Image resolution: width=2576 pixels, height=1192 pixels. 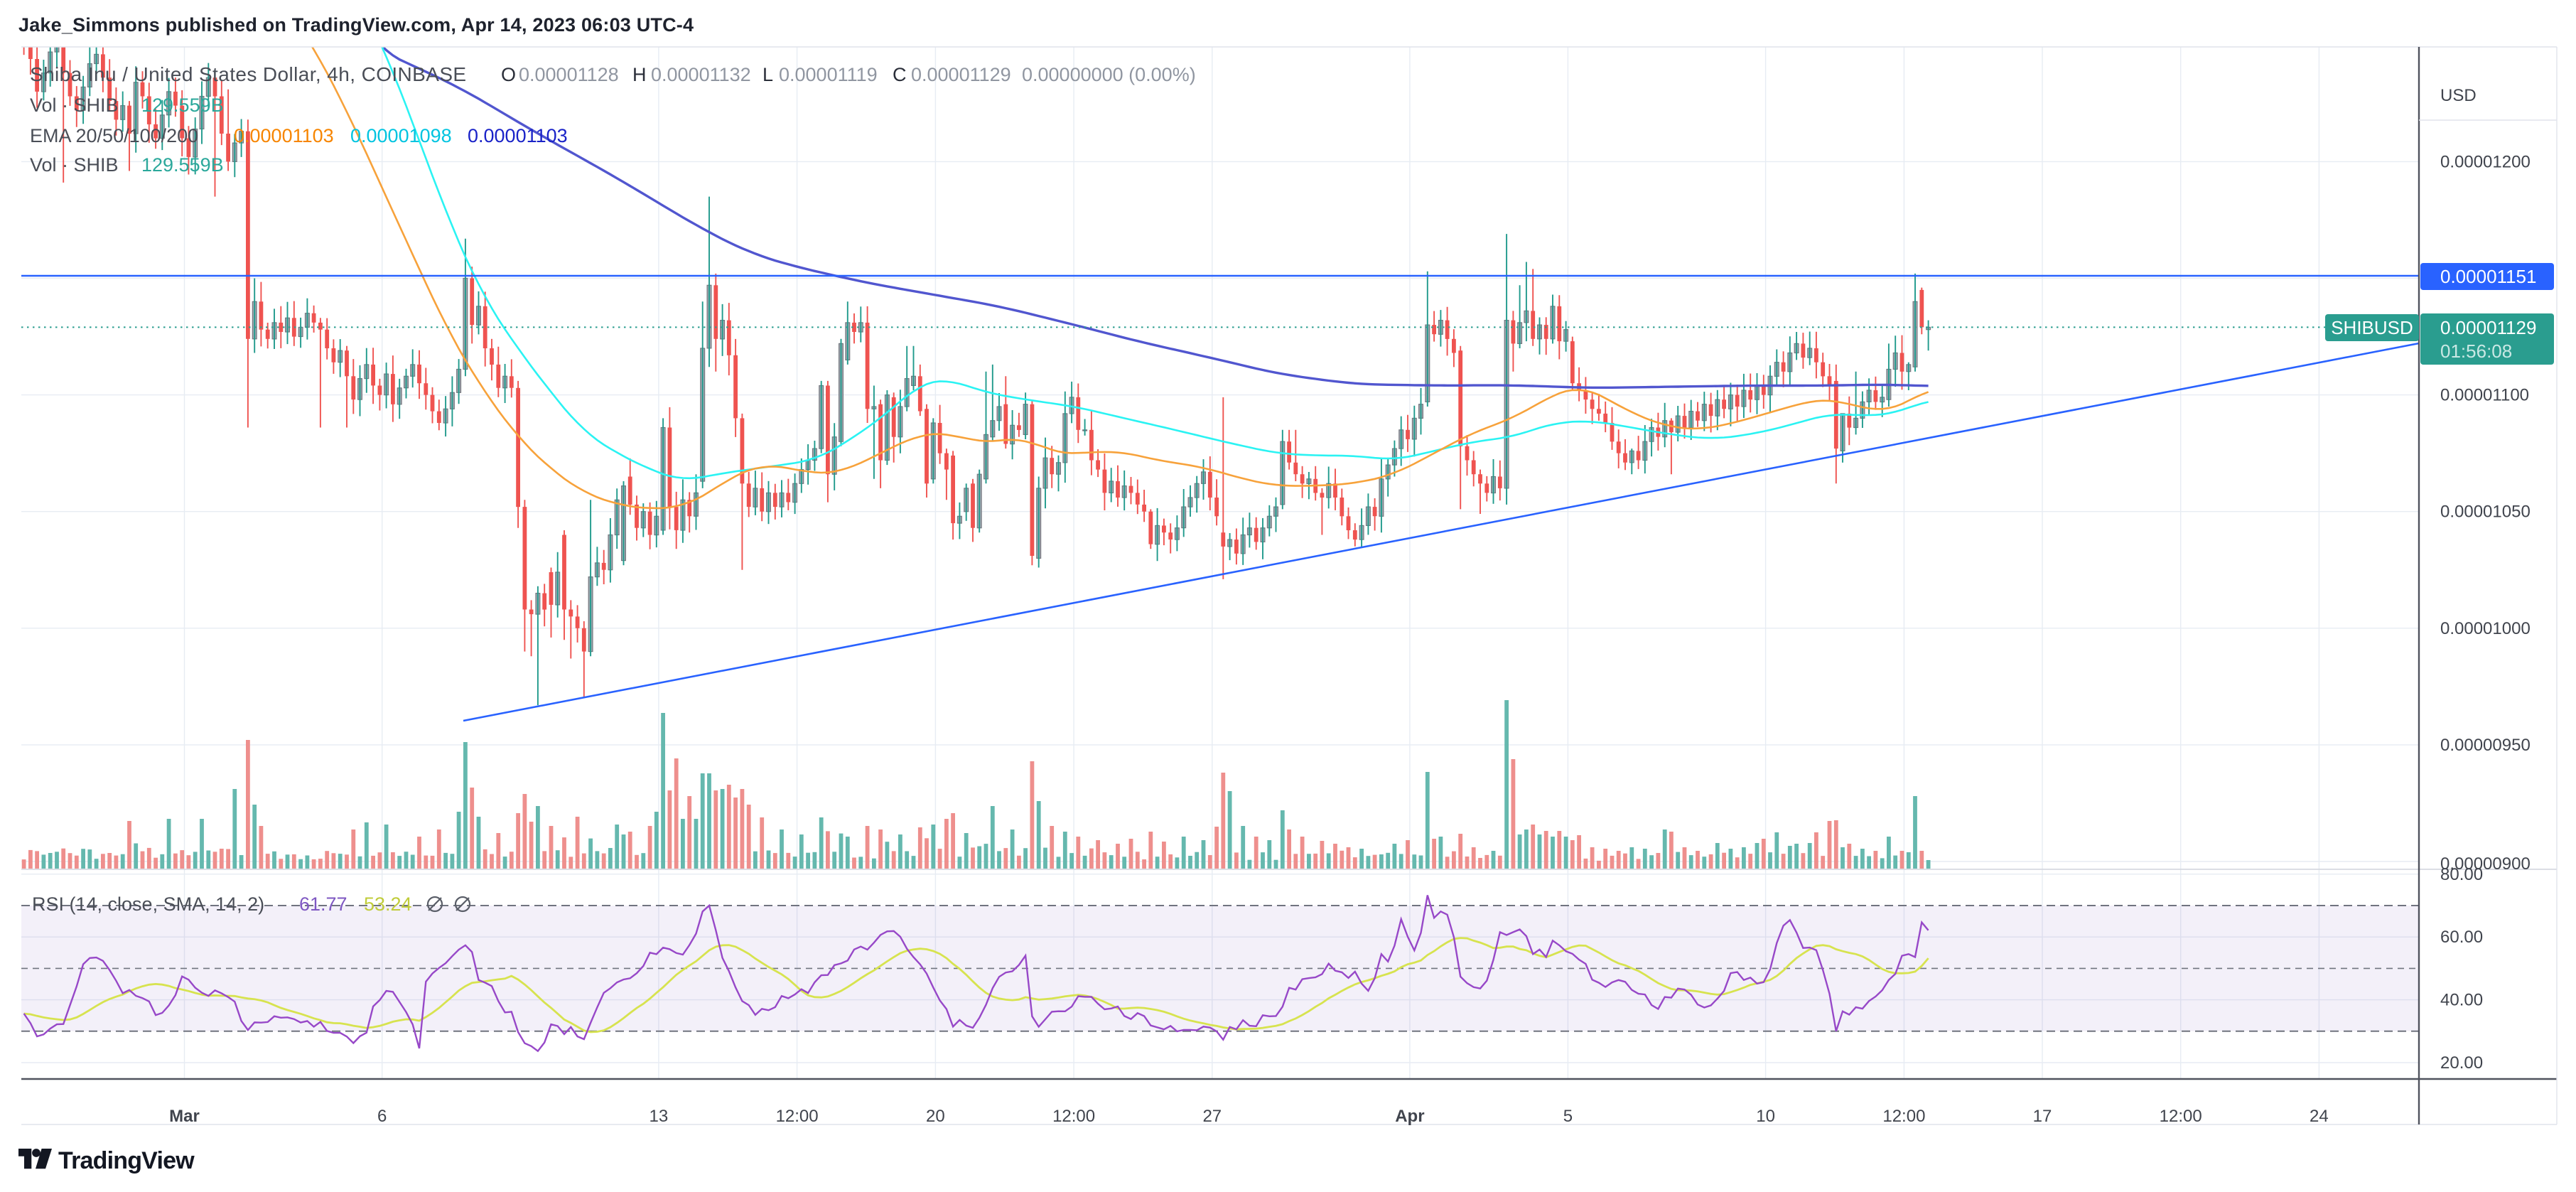 What do you see at coordinates (2462, 1000) in the screenshot?
I see `svg-text: 40.00` at bounding box center [2462, 1000].